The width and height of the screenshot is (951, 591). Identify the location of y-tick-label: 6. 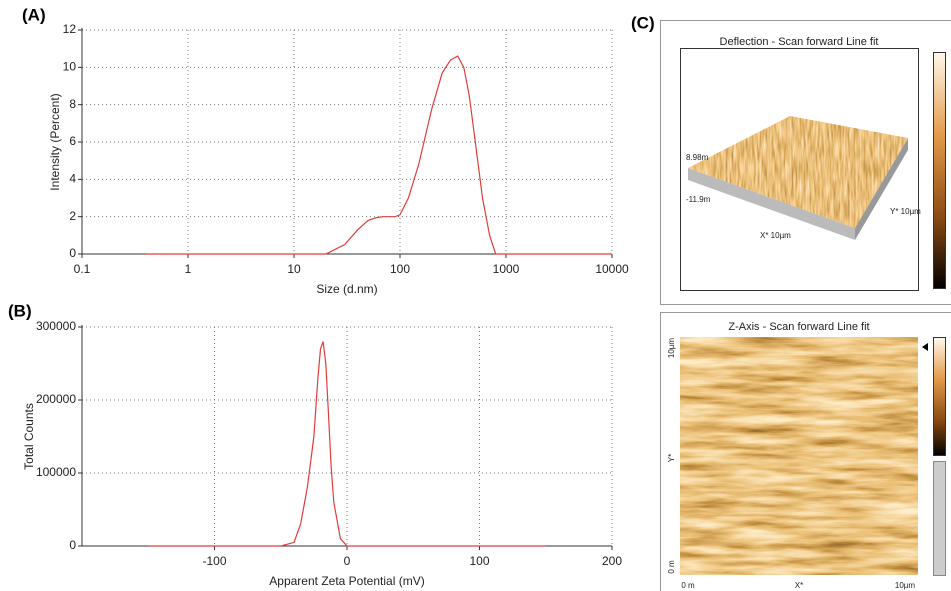
(72, 141).